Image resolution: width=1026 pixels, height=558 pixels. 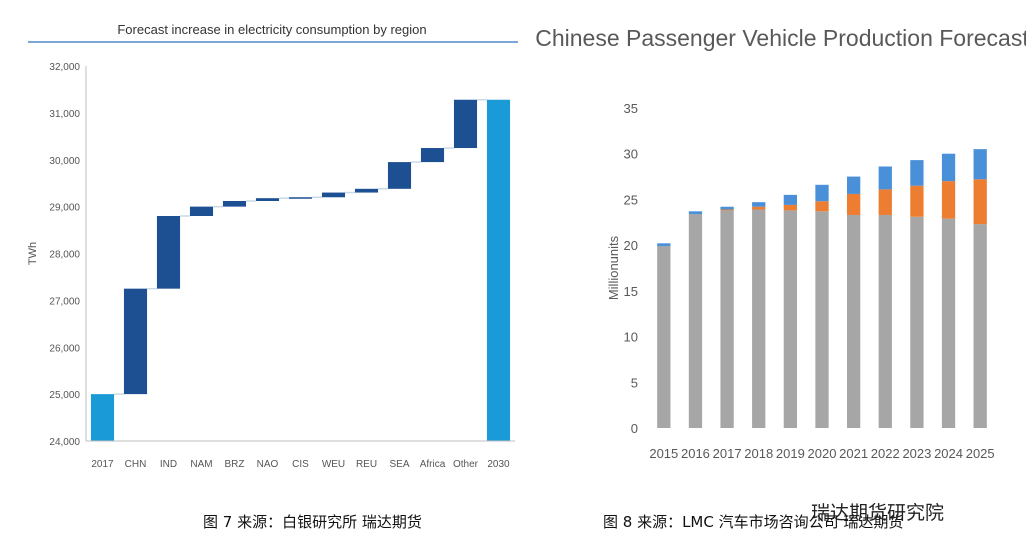 I want to click on y-axis-ticks: 0 5 10 15 20 25 30 35, so click(x=631, y=268).